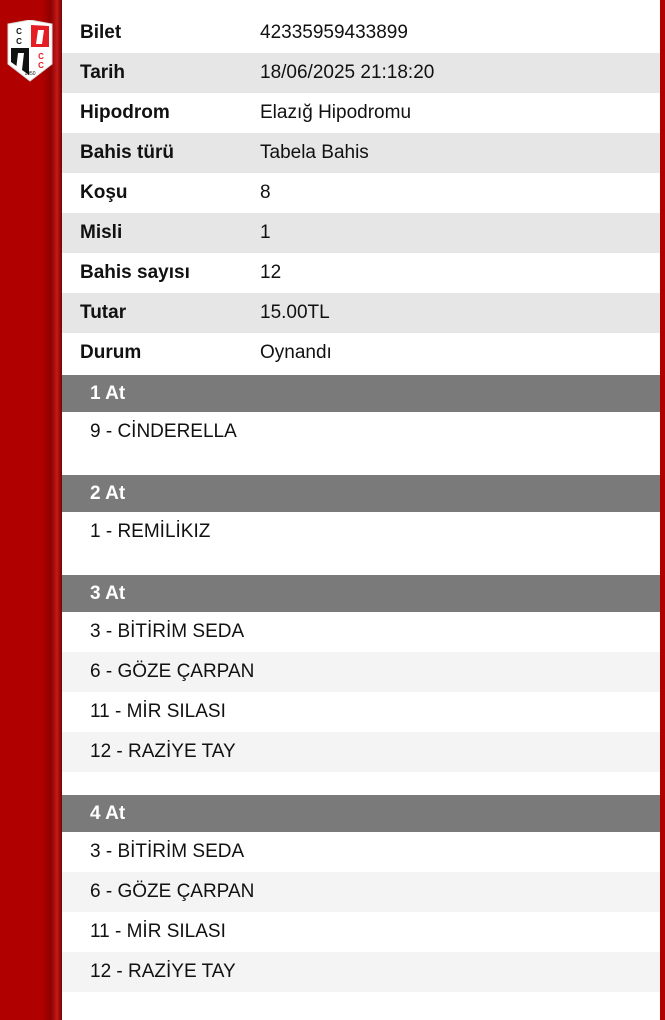 The width and height of the screenshot is (665, 1020). What do you see at coordinates (29, 74) in the screenshot?
I see `svg-text: 1950` at bounding box center [29, 74].